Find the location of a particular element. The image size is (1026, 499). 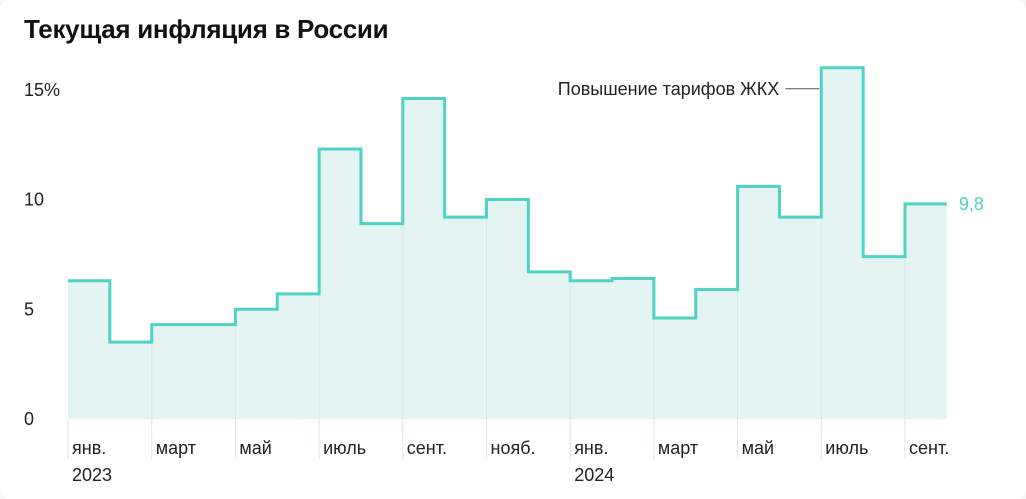

chart-title: Текущая инфляция в России is located at coordinates (206, 29).